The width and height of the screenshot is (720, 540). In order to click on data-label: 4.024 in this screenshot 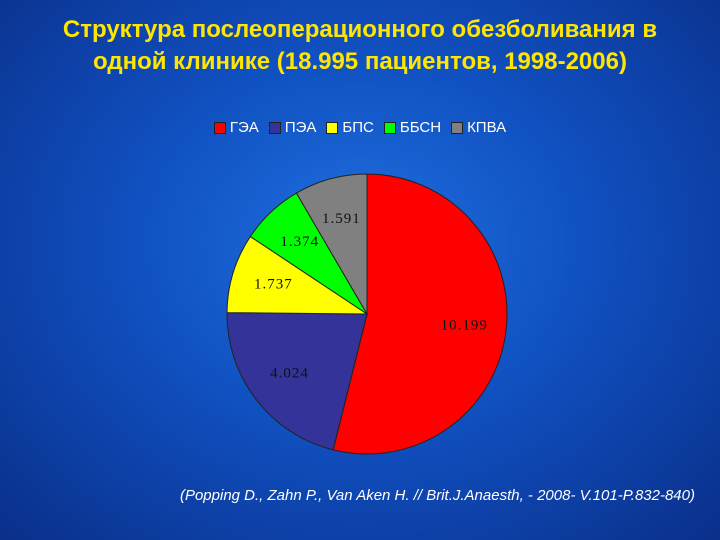, I will do `click(289, 373)`.